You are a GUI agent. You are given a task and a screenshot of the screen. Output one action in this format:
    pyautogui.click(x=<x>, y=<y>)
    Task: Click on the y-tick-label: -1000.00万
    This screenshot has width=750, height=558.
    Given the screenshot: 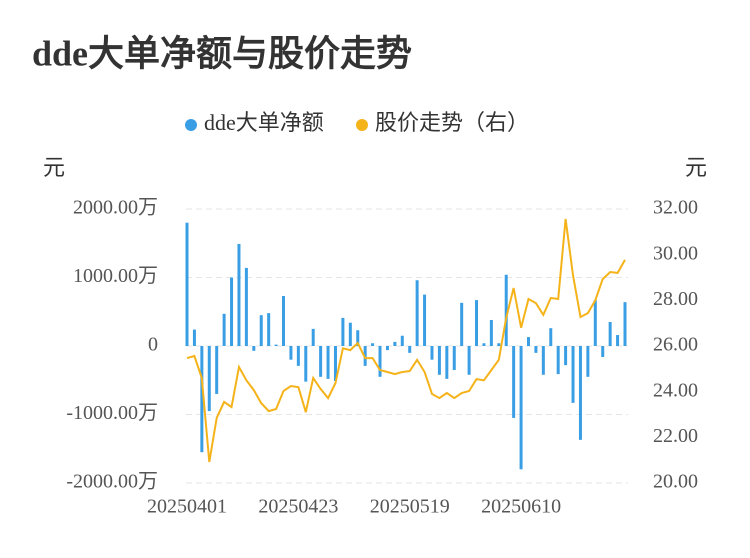 What is the action you would take?
    pyautogui.click(x=112, y=413)
    